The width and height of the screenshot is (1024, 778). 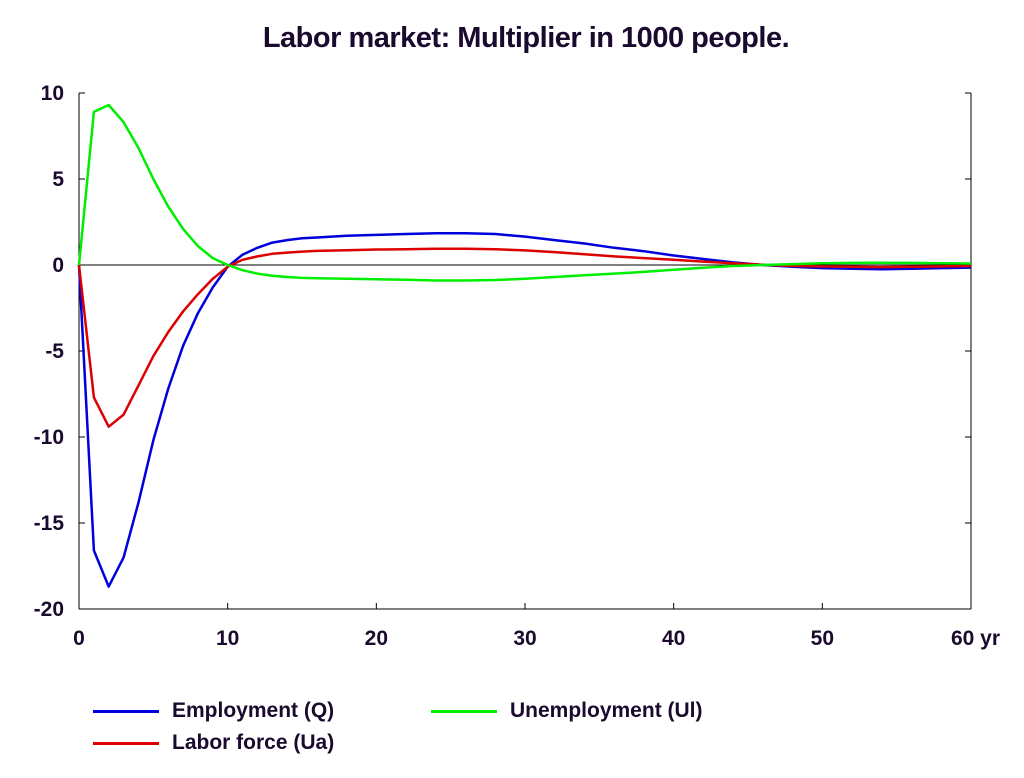 I want to click on x-tick-label: 40, so click(x=673, y=638).